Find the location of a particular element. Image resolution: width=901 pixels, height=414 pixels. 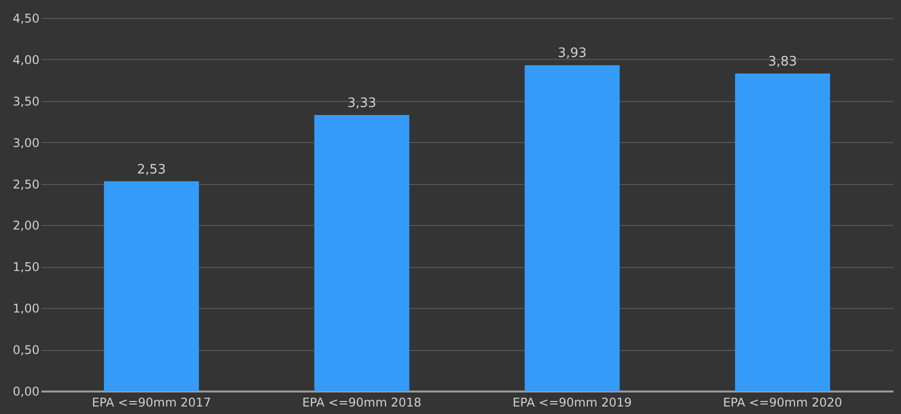

y-tick-label: 0,50 is located at coordinates (26, 350).